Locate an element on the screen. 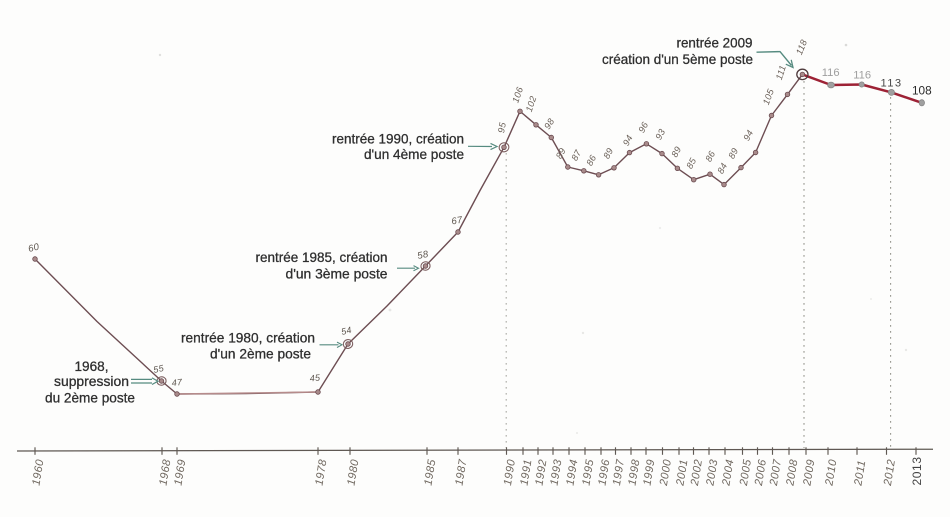 This screenshot has width=950, height=517. svg-text: d'un 3ème poste is located at coordinates (337, 274).